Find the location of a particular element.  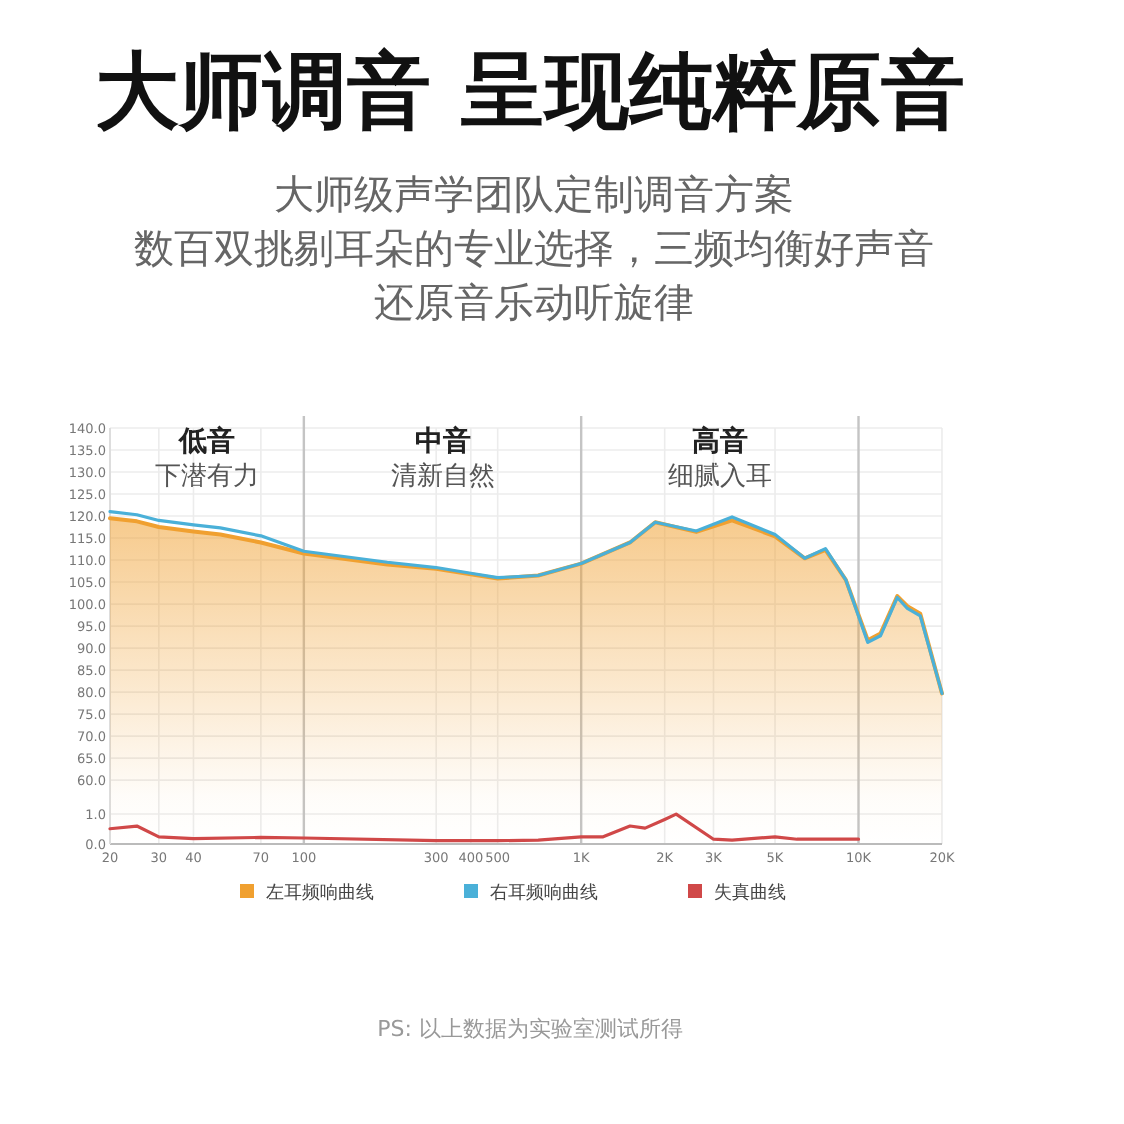

text: 还原音乐动听旋律 is located at coordinates (534, 302).